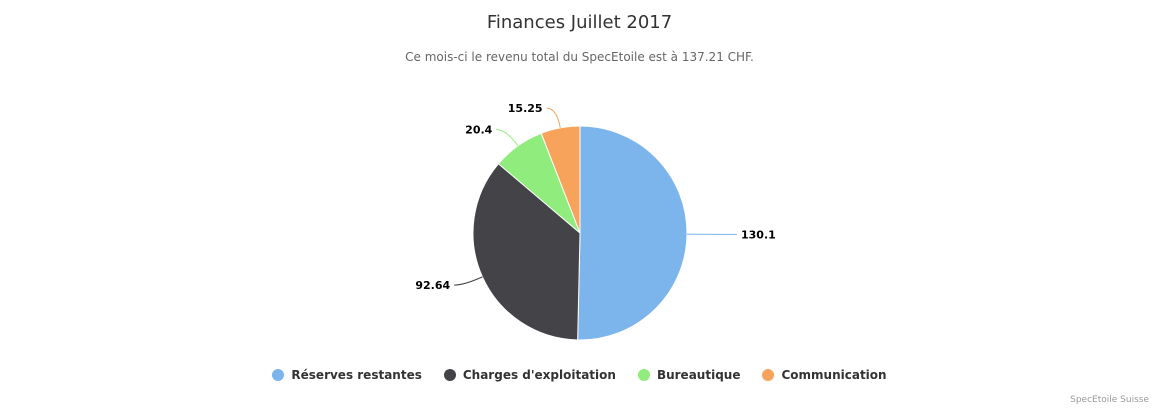 The height and width of the screenshot is (411, 1159). Describe the element at coordinates (1109, 400) in the screenshot. I see `credits-link: SpecEtoile Suisse` at that location.